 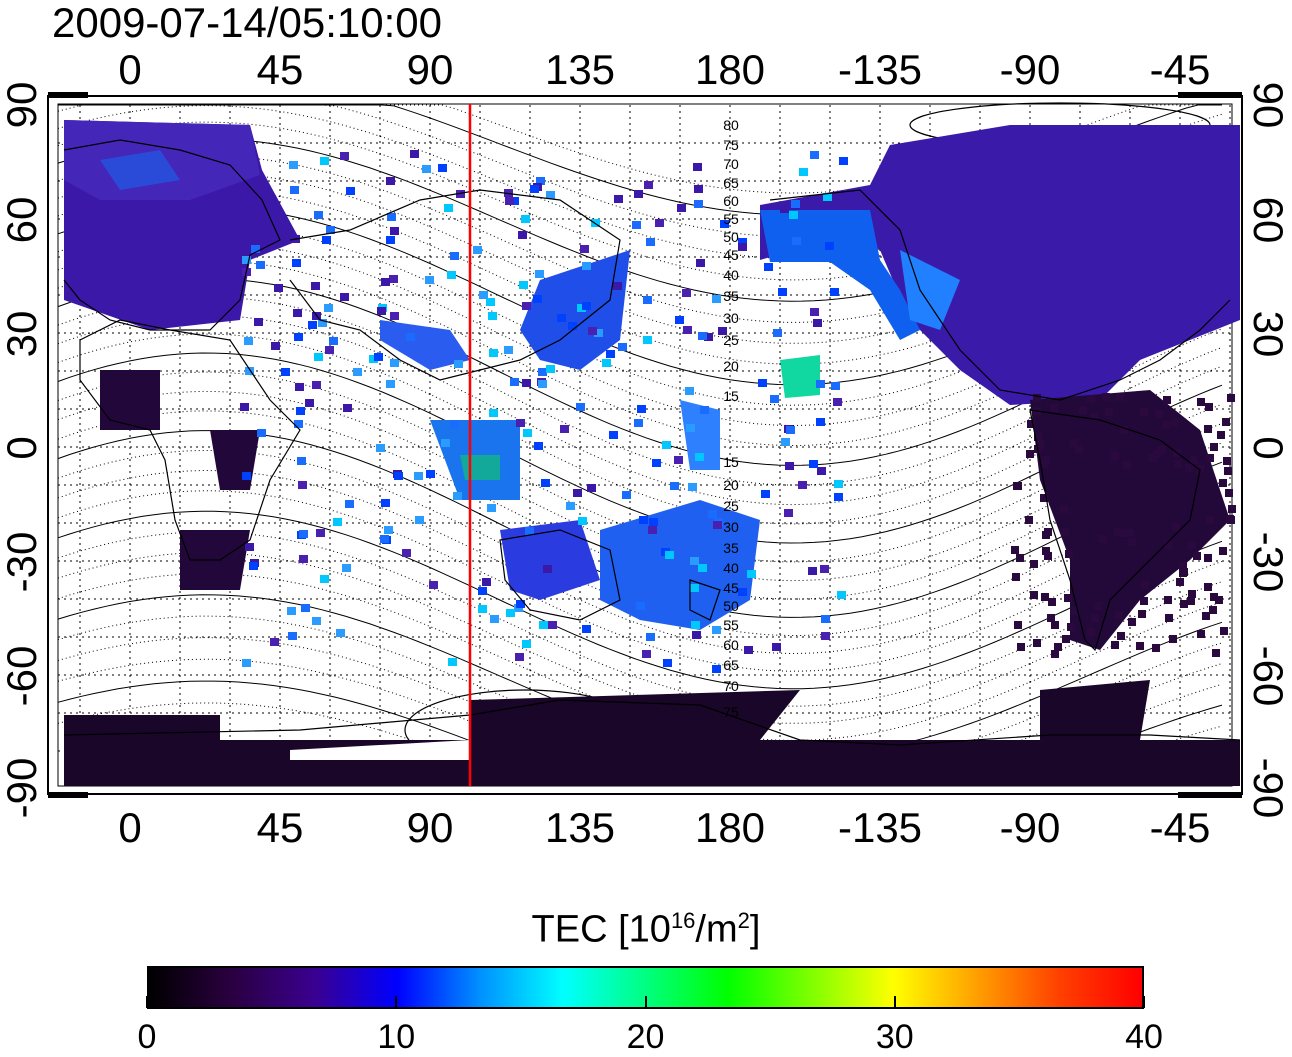 What do you see at coordinates (1268, 676) in the screenshot?
I see `right-latitude-tick: -60` at bounding box center [1268, 676].